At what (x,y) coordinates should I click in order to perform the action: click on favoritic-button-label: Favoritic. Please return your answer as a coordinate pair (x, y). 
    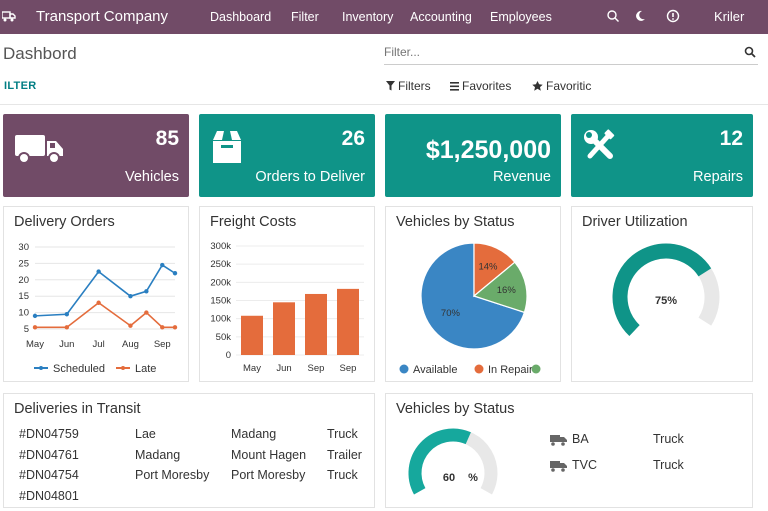
    Looking at the image, I should click on (569, 86).